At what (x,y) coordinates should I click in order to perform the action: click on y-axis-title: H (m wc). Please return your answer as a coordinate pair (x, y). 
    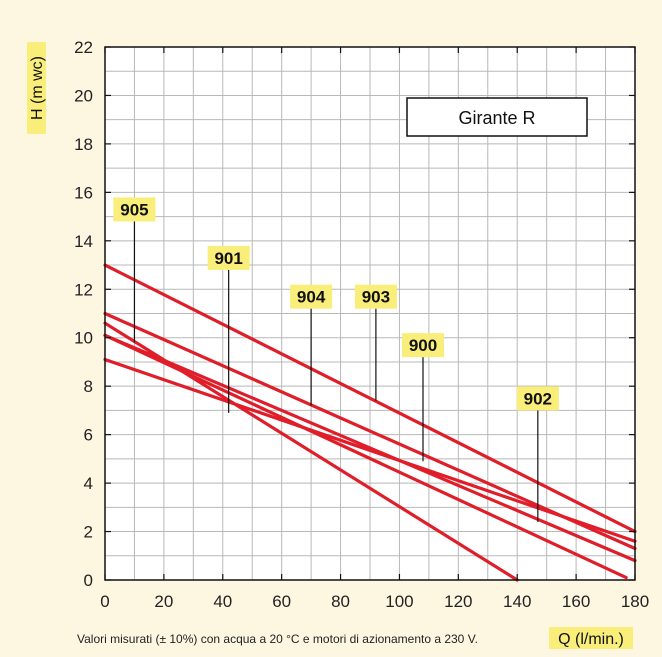
    Looking at the image, I should click on (37, 88).